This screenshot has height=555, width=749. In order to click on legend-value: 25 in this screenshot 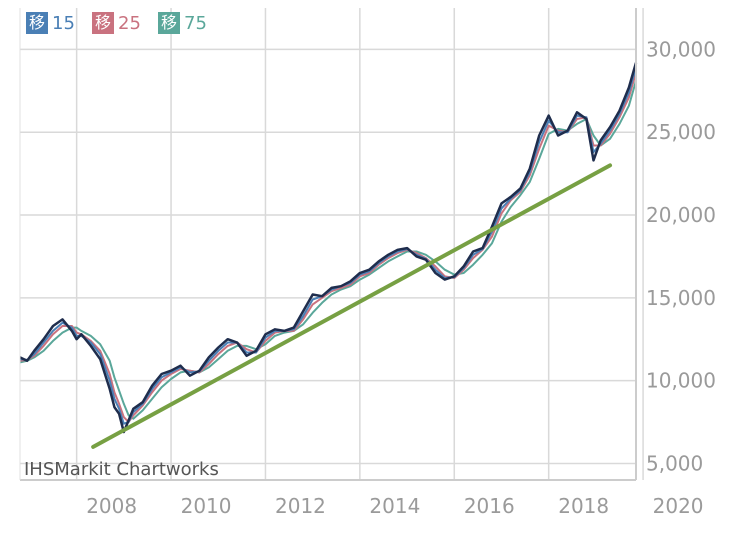, I will do `click(129, 23)`.